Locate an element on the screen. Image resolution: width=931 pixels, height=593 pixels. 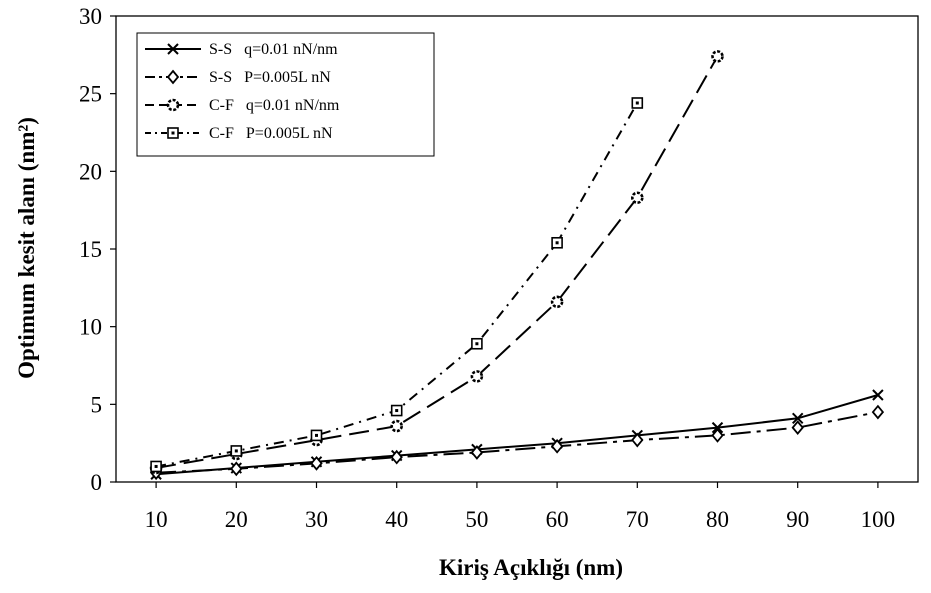
legend-label-2: S-S P=0.005L nN is located at coordinates (270, 77).